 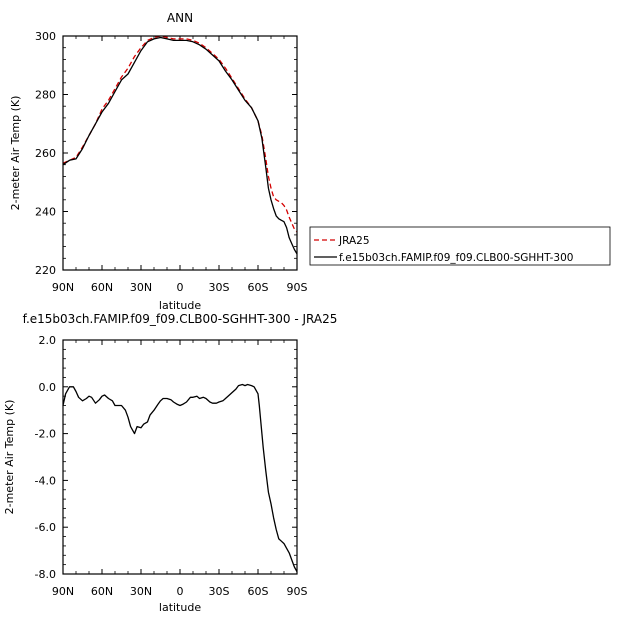 What do you see at coordinates (141, 287) in the screenshot?
I see `top-x-tick-label: 30N` at bounding box center [141, 287].